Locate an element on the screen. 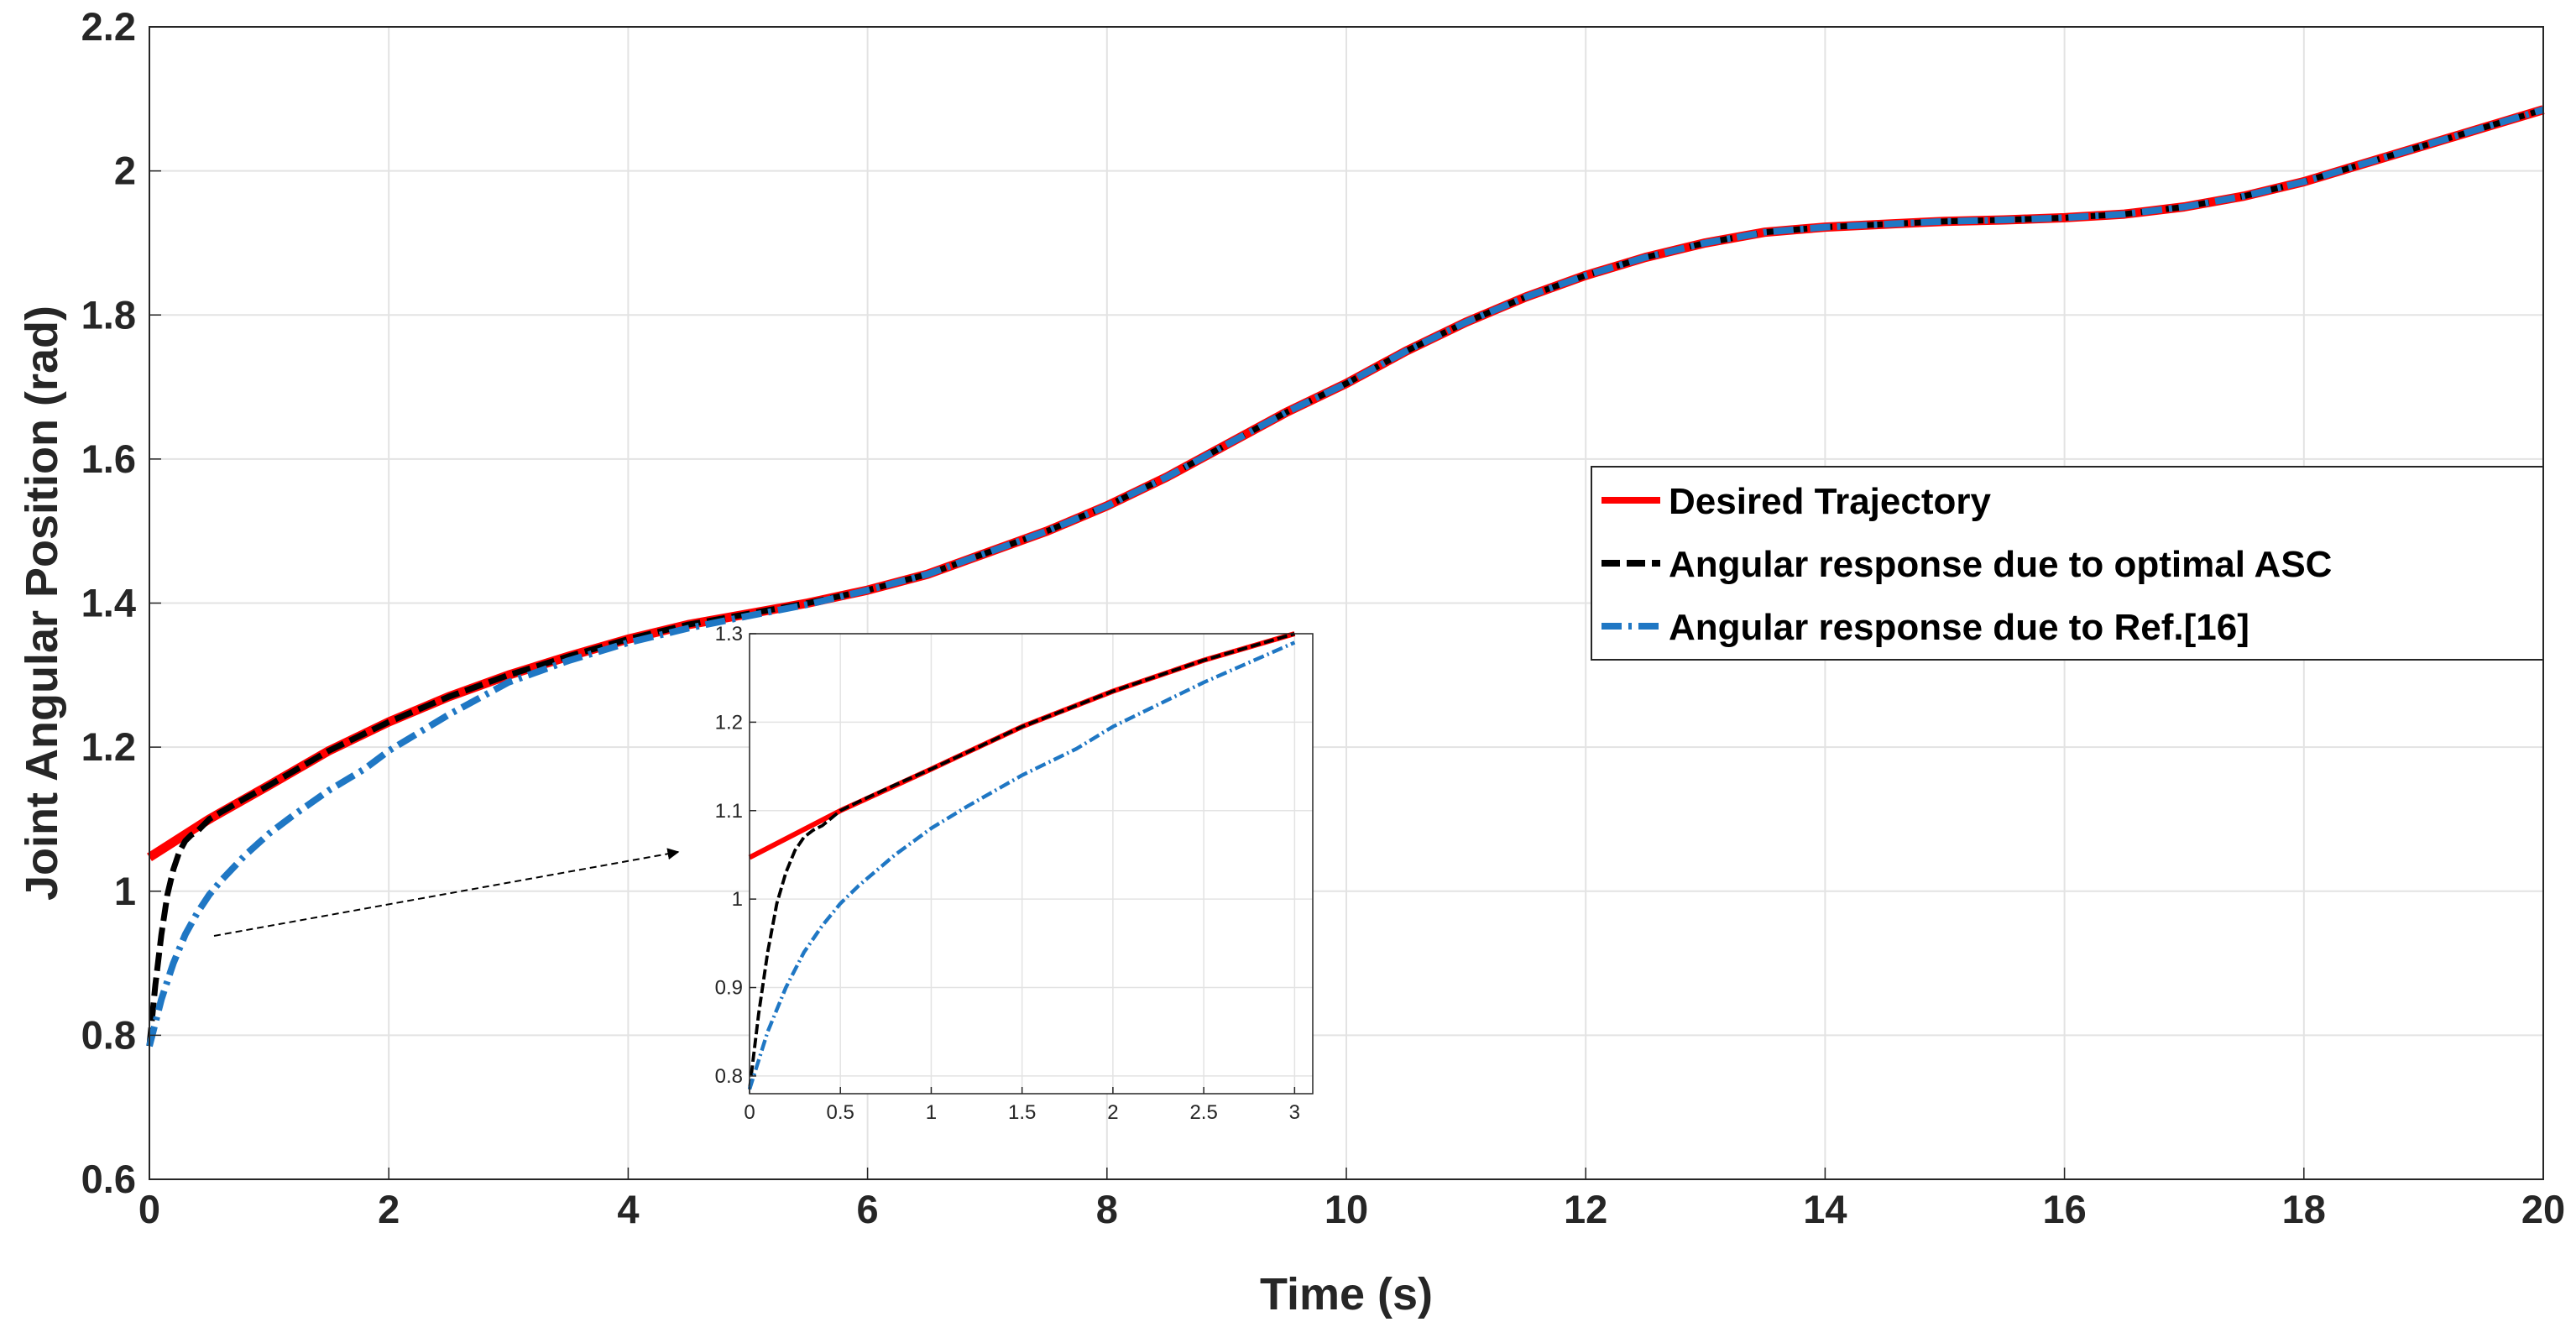 This screenshot has width=2576, height=1322. inset-zoom-plot: 0 0.5 1 1.5 2 2.5 3 0.8 0.9 1 1.1 1.2 1.3 is located at coordinates (1014, 874).